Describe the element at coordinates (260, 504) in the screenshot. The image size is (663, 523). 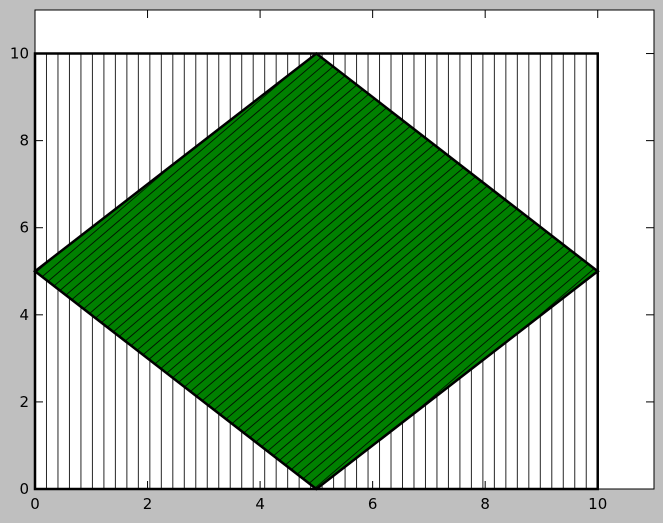
I see `x-tick-label: 4` at that location.